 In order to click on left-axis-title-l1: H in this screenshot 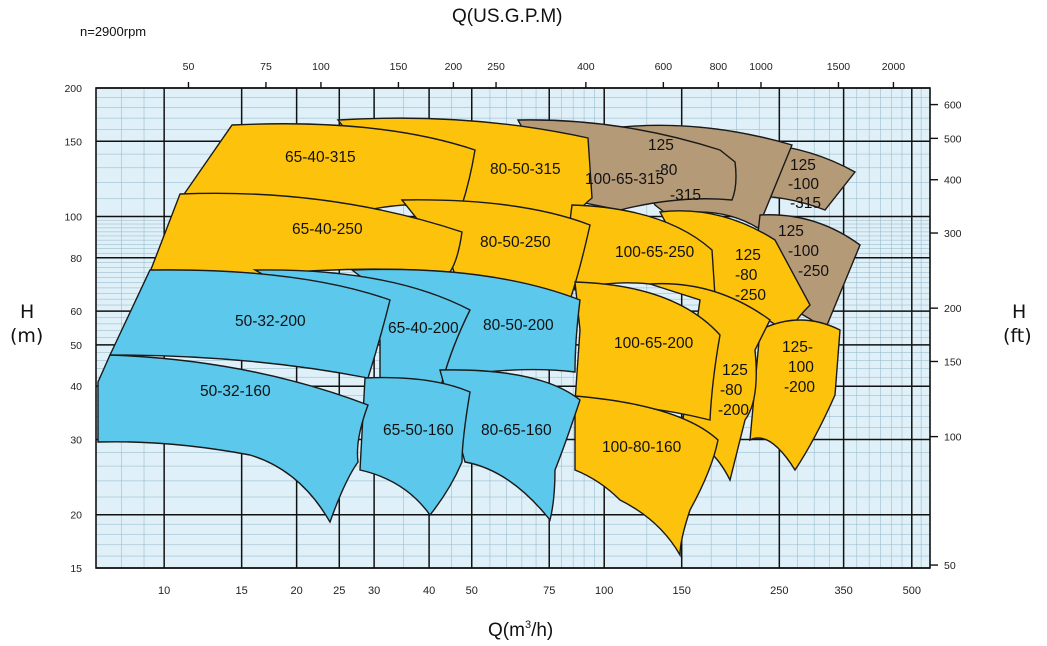, I will do `click(27, 312)`.